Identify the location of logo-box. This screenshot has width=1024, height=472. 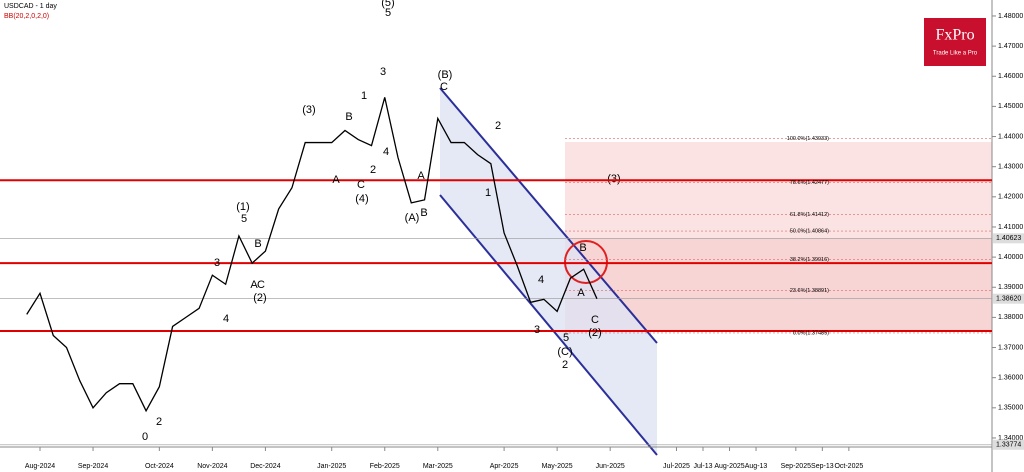
(955, 42).